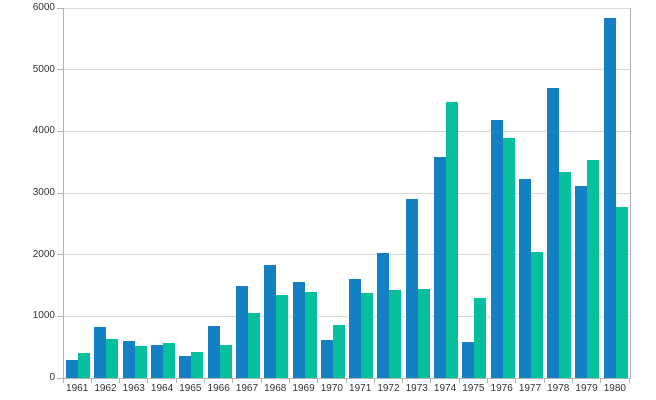 The height and width of the screenshot is (400, 656). What do you see at coordinates (388, 388) in the screenshot?
I see `x-axis-label-1972: 1972` at bounding box center [388, 388].